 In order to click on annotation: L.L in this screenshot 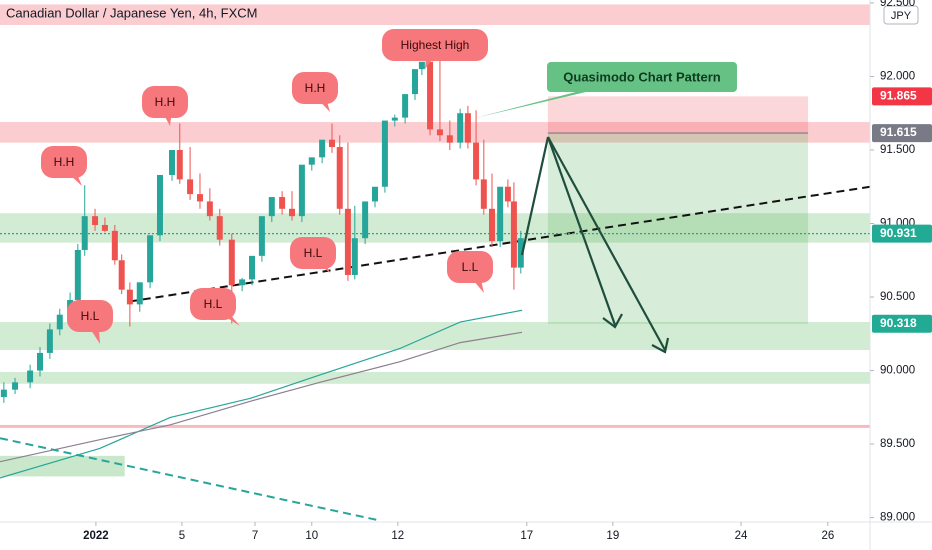, I will do `click(470, 267)`.